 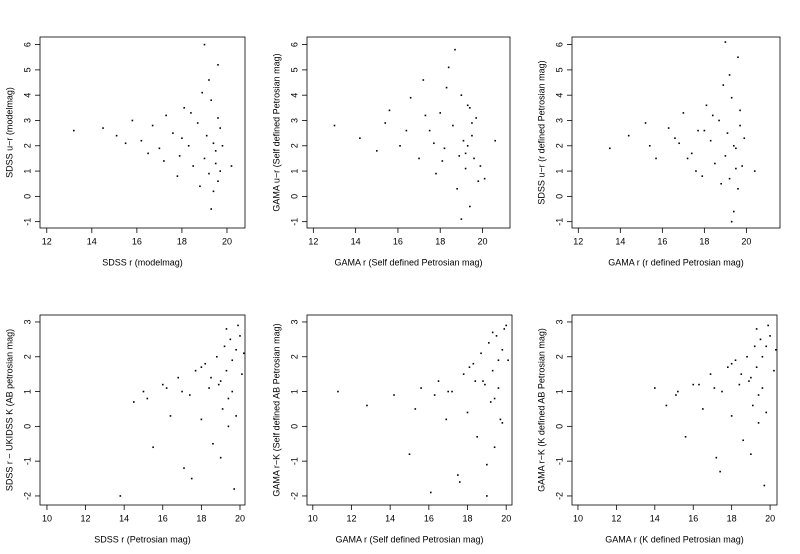 I want to click on x-axis-label: GAMA r (K defined Petrosian mag), so click(x=674, y=539).